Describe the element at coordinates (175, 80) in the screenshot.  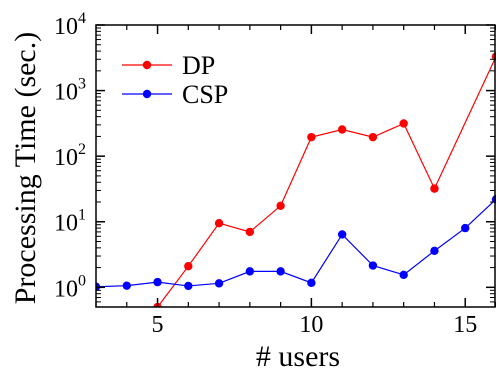
I see `legend: DP CSP` at that location.